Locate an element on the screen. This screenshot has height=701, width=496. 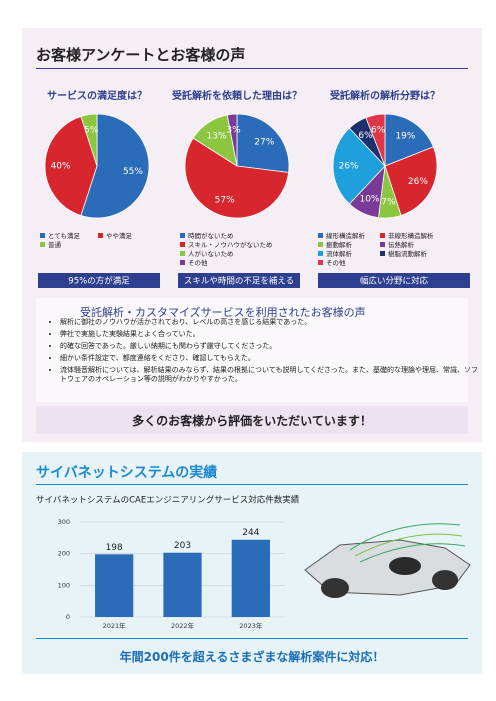
x-tick-label: 2022年 is located at coordinates (183, 625).